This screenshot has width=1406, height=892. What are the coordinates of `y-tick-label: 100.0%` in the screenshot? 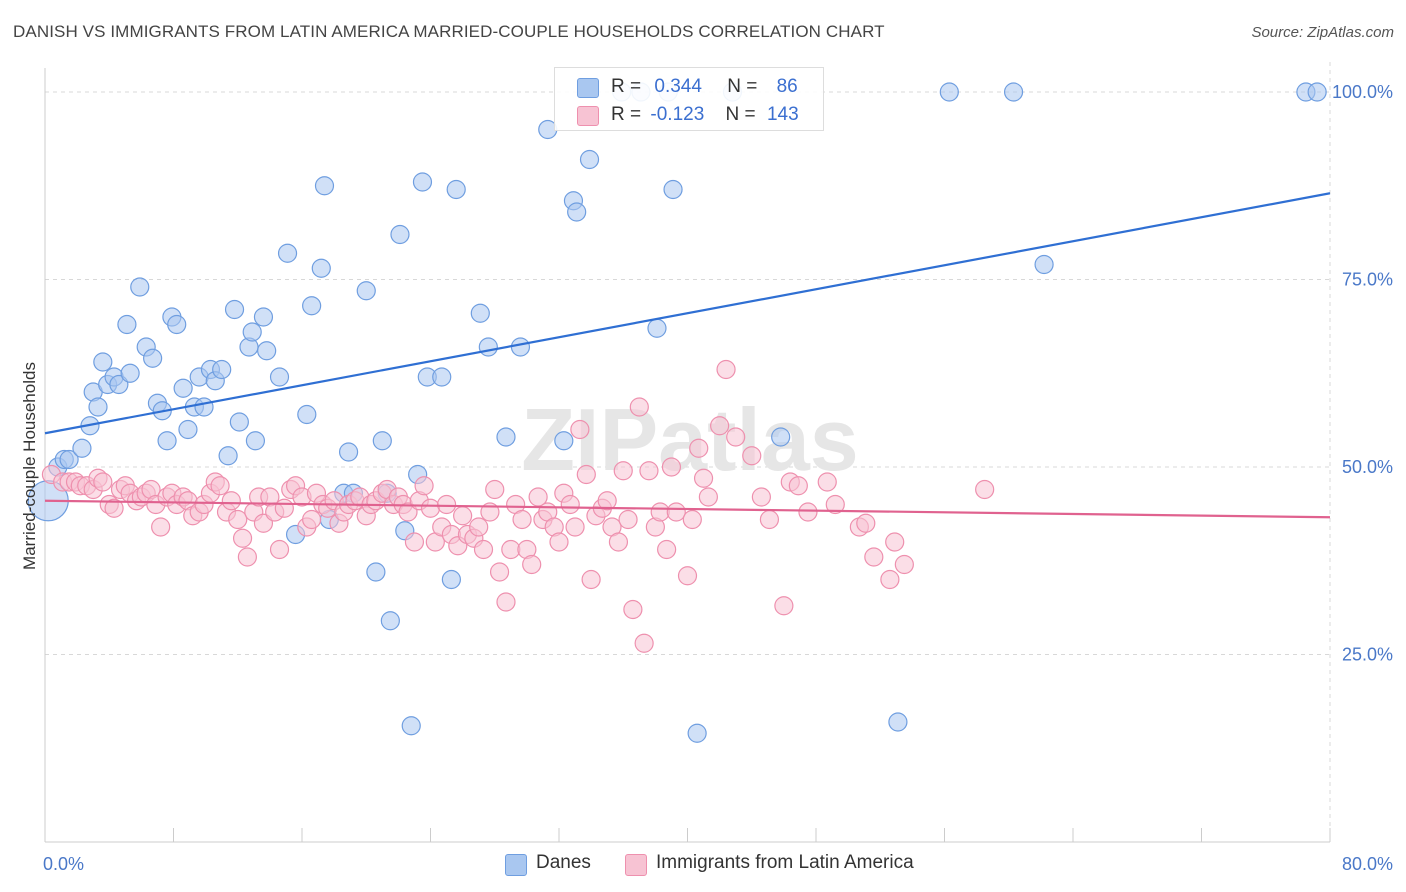 It's located at (1362, 92).